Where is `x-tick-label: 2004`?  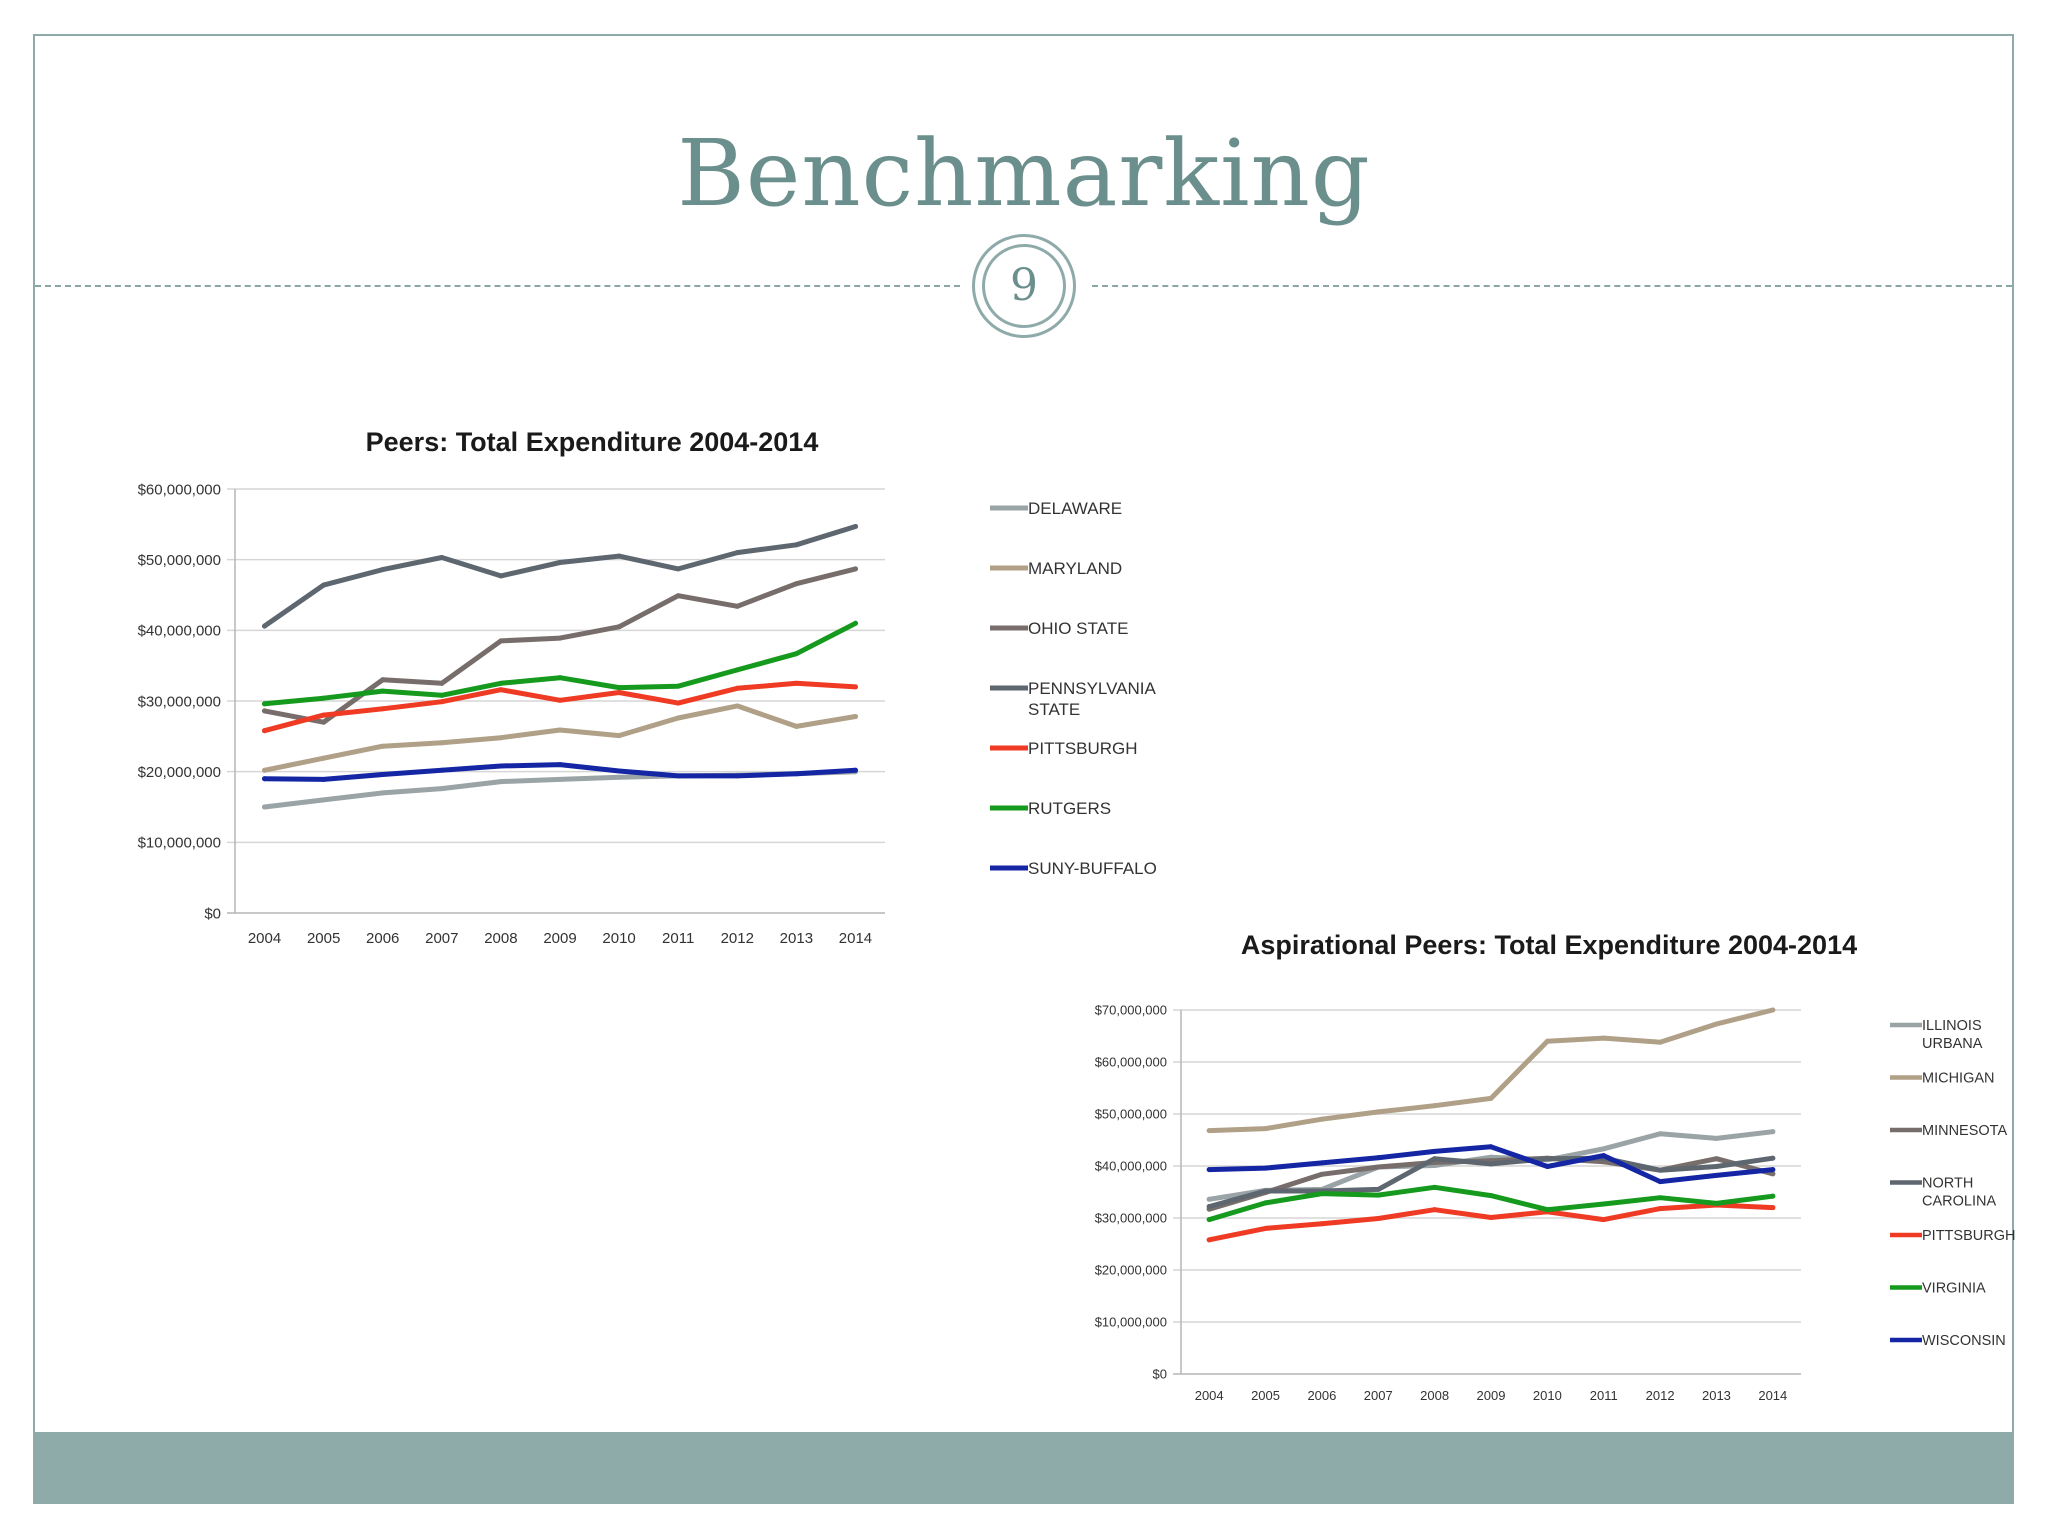
x-tick-label: 2004 is located at coordinates (264, 938).